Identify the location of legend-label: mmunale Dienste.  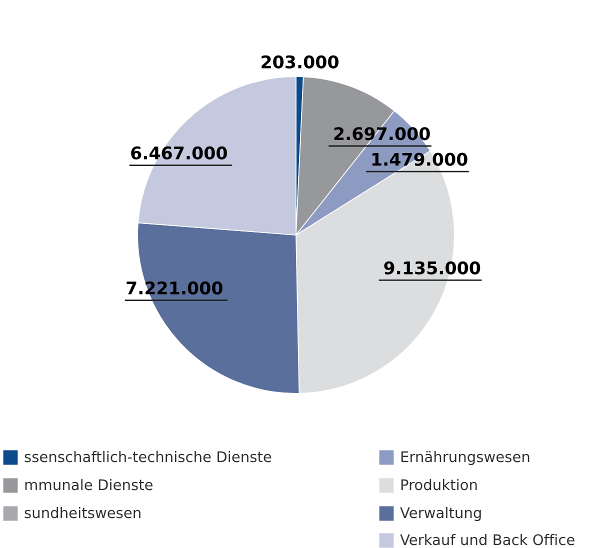
(88, 484).